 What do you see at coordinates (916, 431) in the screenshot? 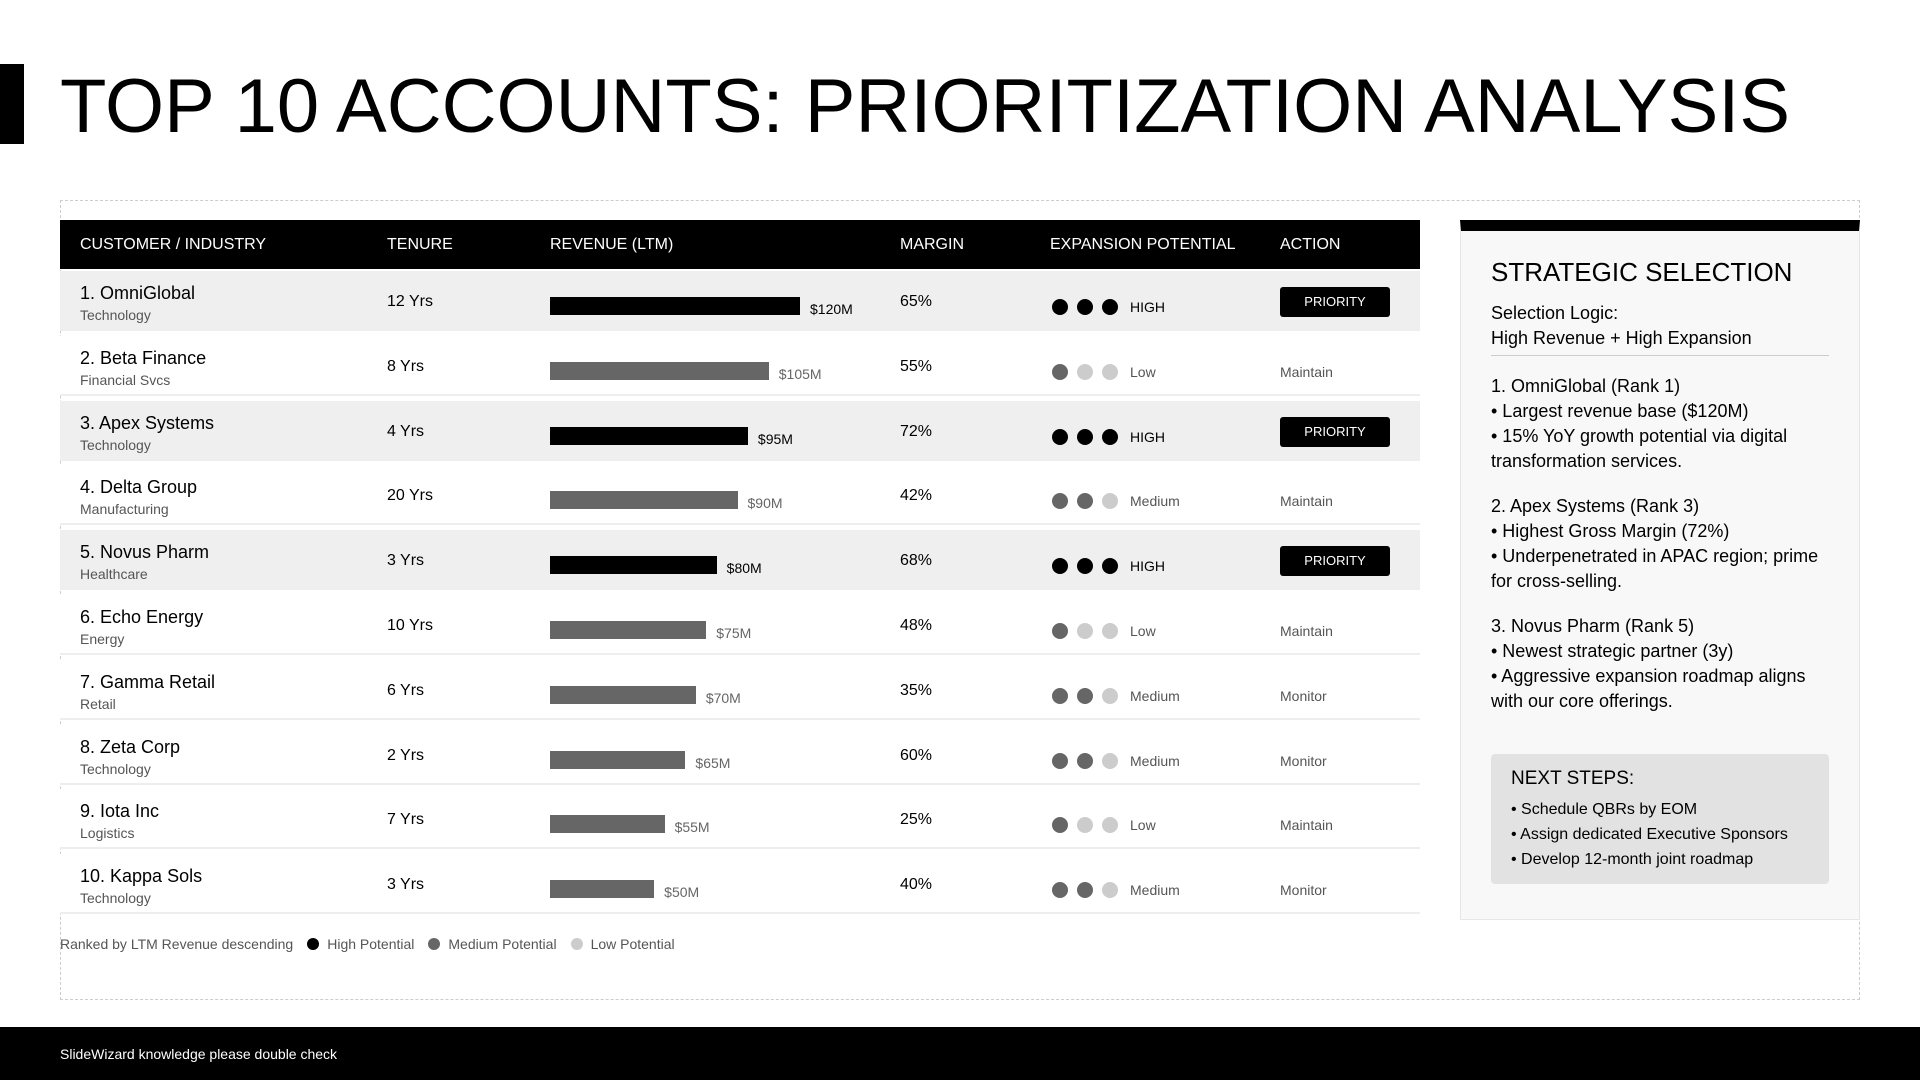
I see `margin: 72%` at bounding box center [916, 431].